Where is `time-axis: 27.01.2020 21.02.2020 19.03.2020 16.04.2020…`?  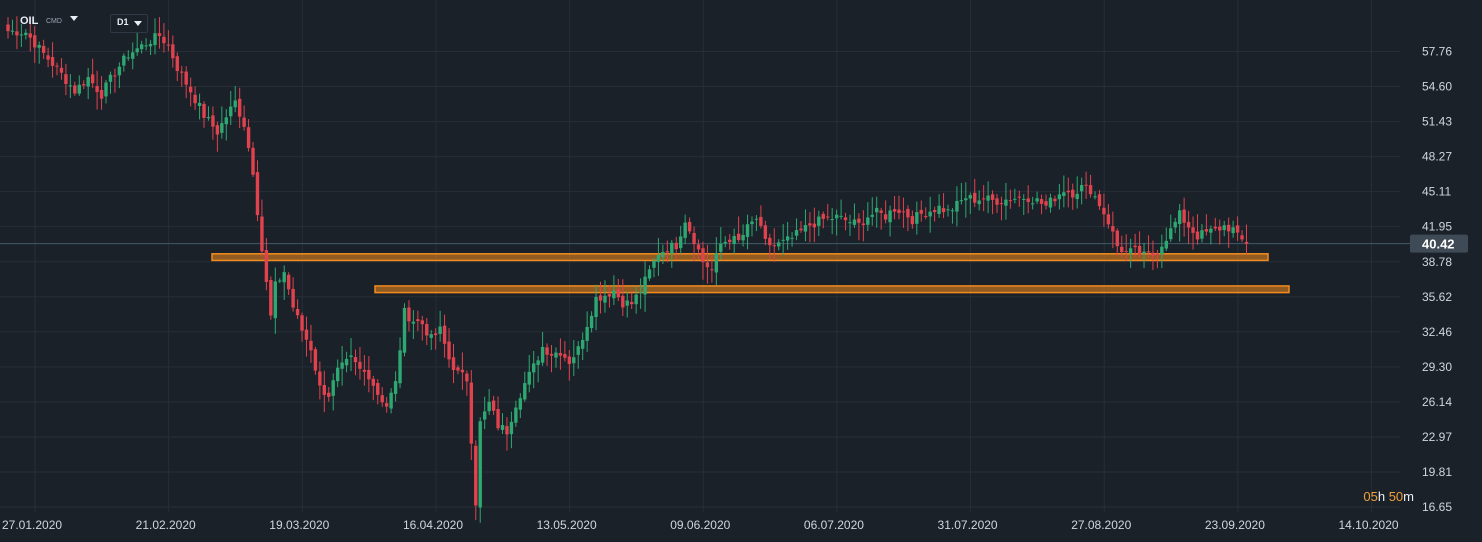 time-axis: 27.01.2020 21.02.2020 19.03.2020 16.04.2020… is located at coordinates (700, 525).